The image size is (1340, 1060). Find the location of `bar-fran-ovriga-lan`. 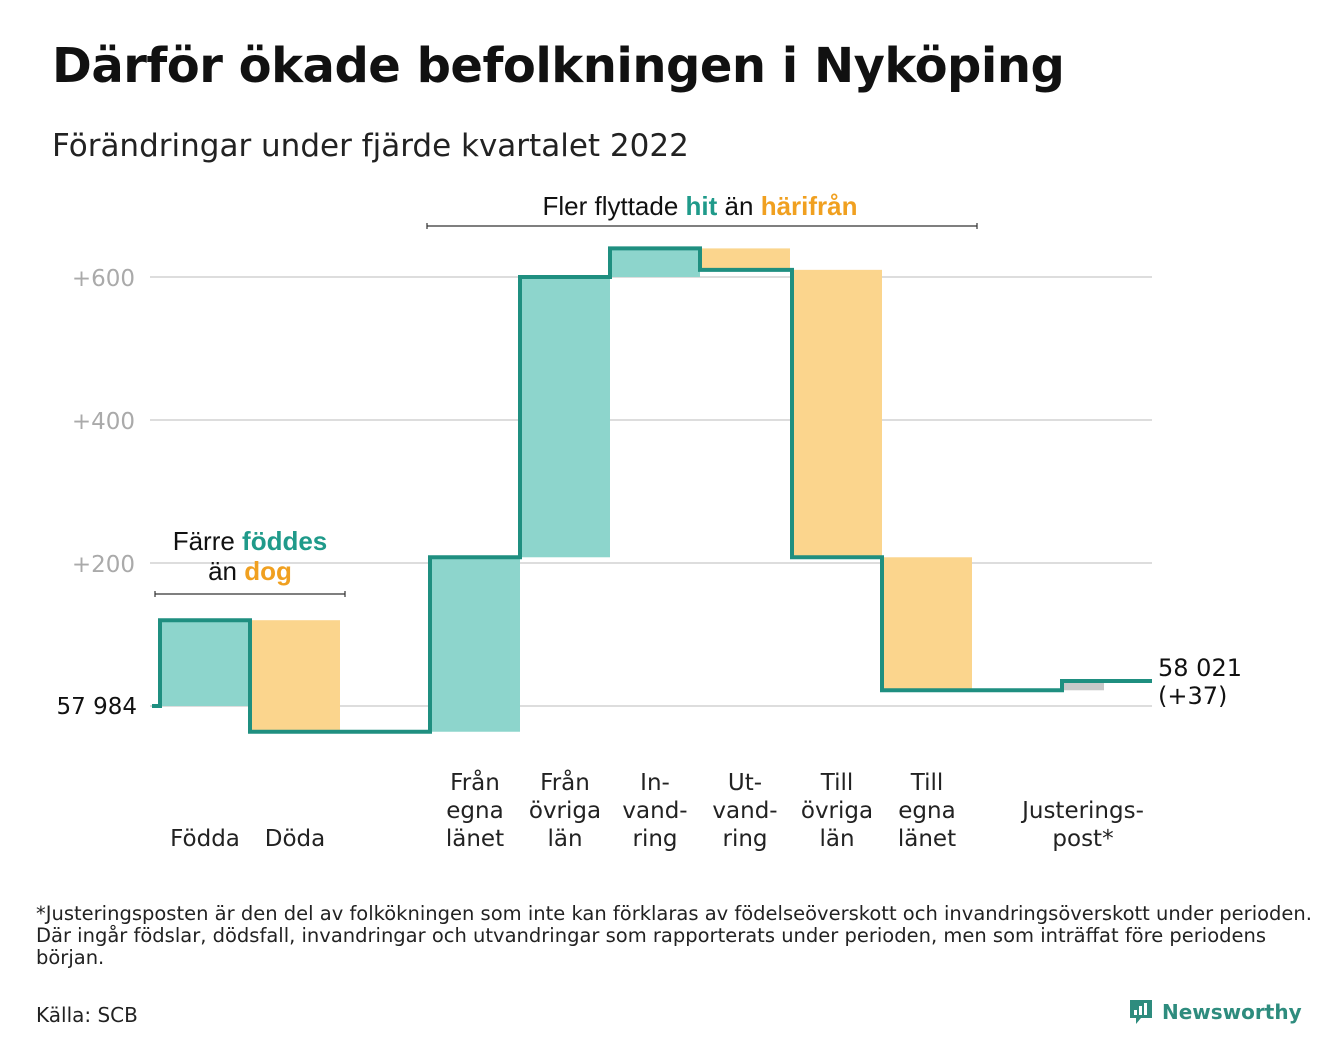

bar-fran-ovriga-lan is located at coordinates (565, 417).